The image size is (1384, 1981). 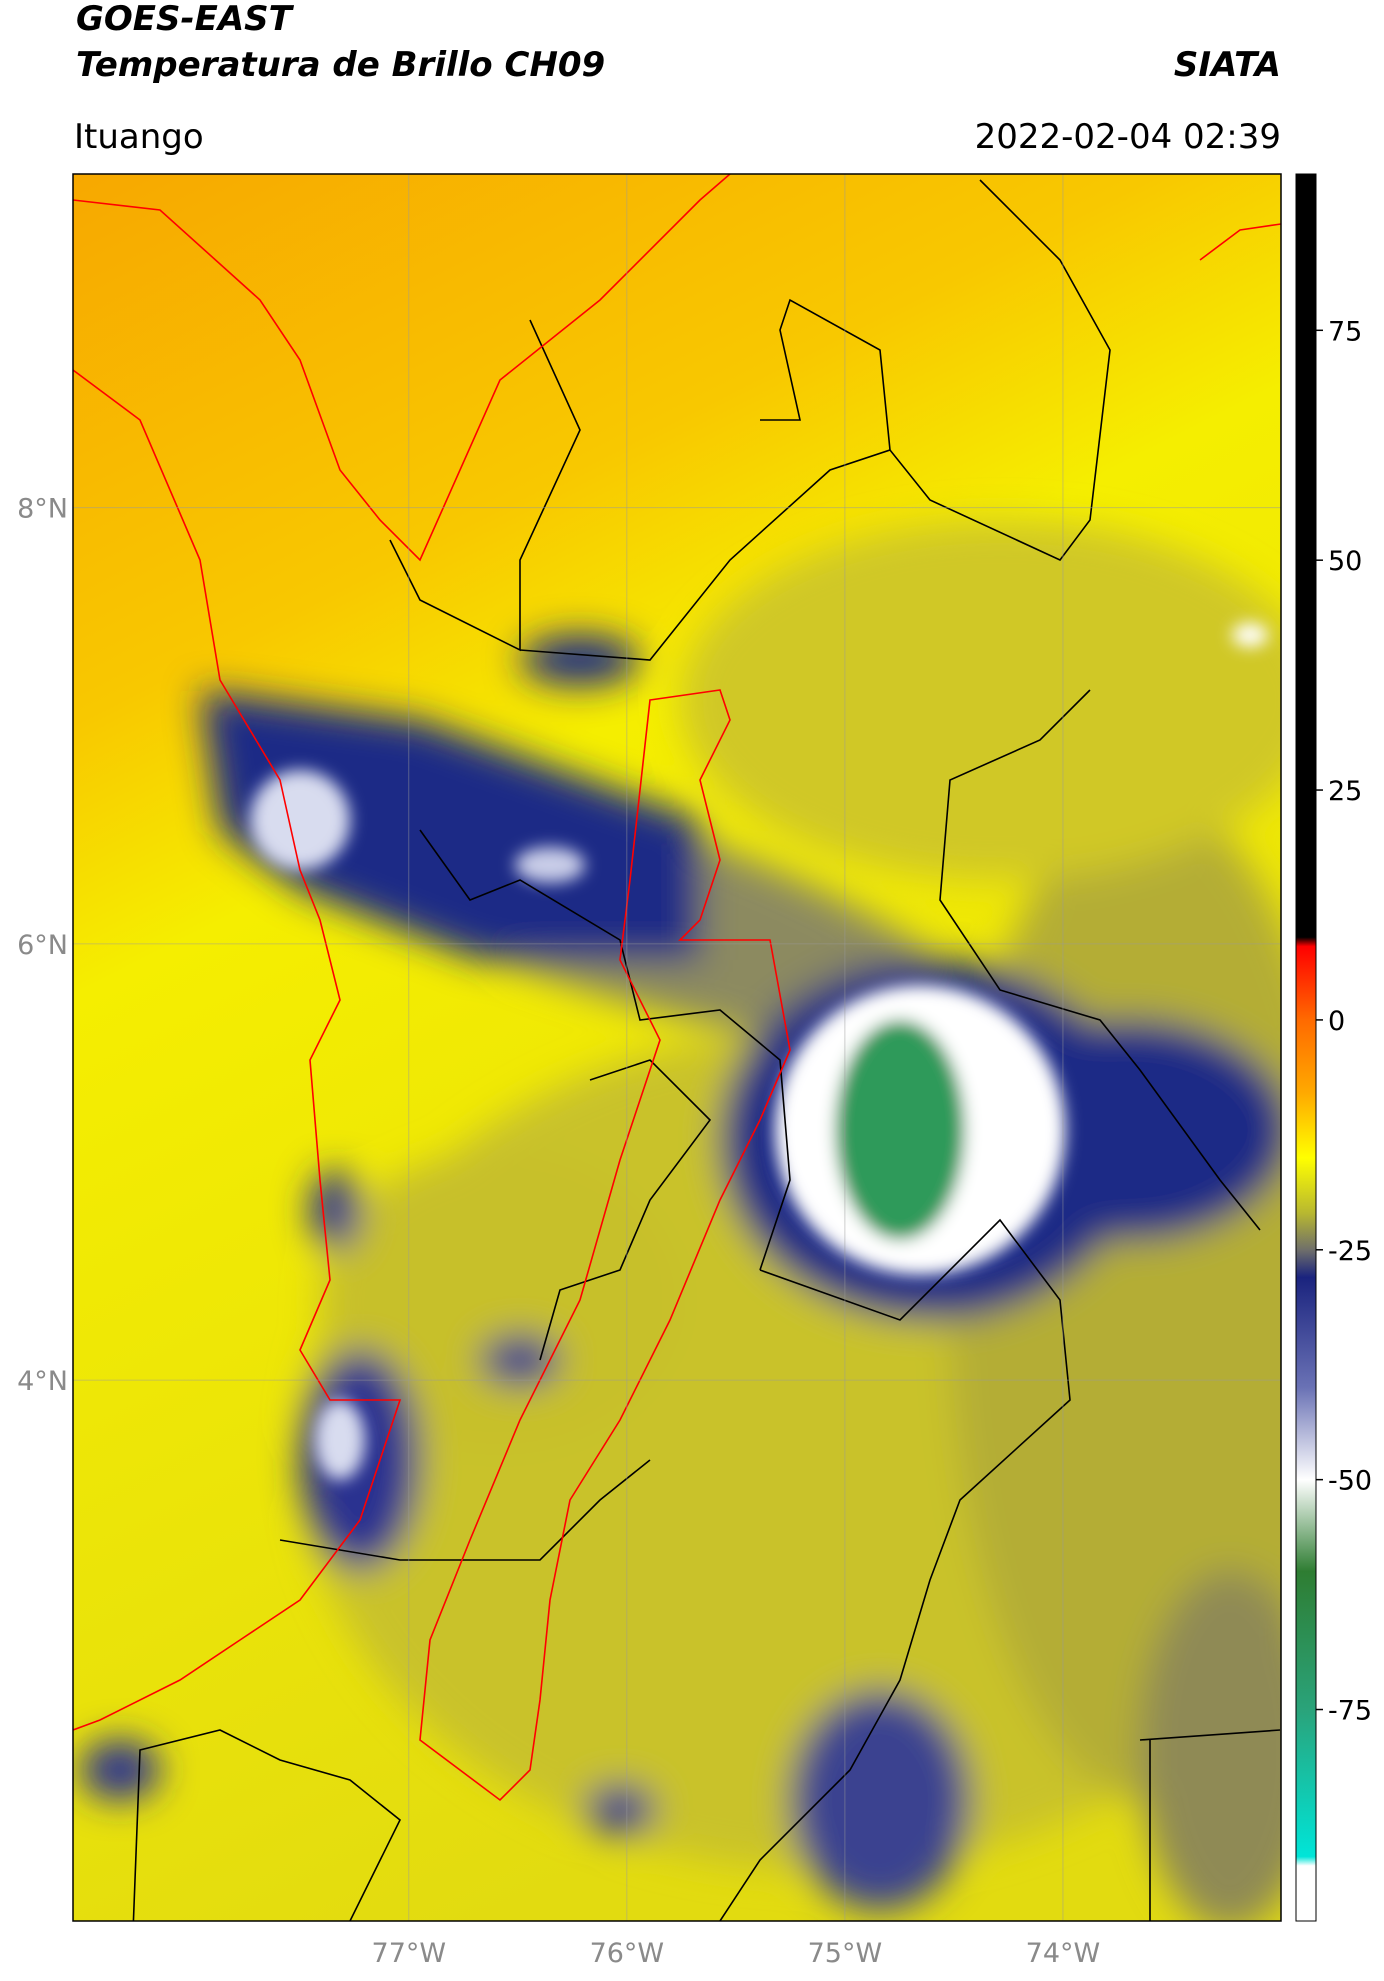 I want to click on colorbar-tick-label: 75, so click(x=1345, y=331).